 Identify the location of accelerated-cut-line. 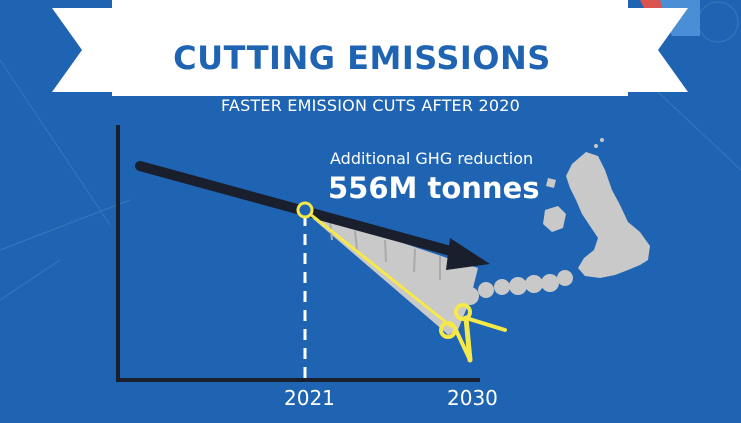
(378, 268).